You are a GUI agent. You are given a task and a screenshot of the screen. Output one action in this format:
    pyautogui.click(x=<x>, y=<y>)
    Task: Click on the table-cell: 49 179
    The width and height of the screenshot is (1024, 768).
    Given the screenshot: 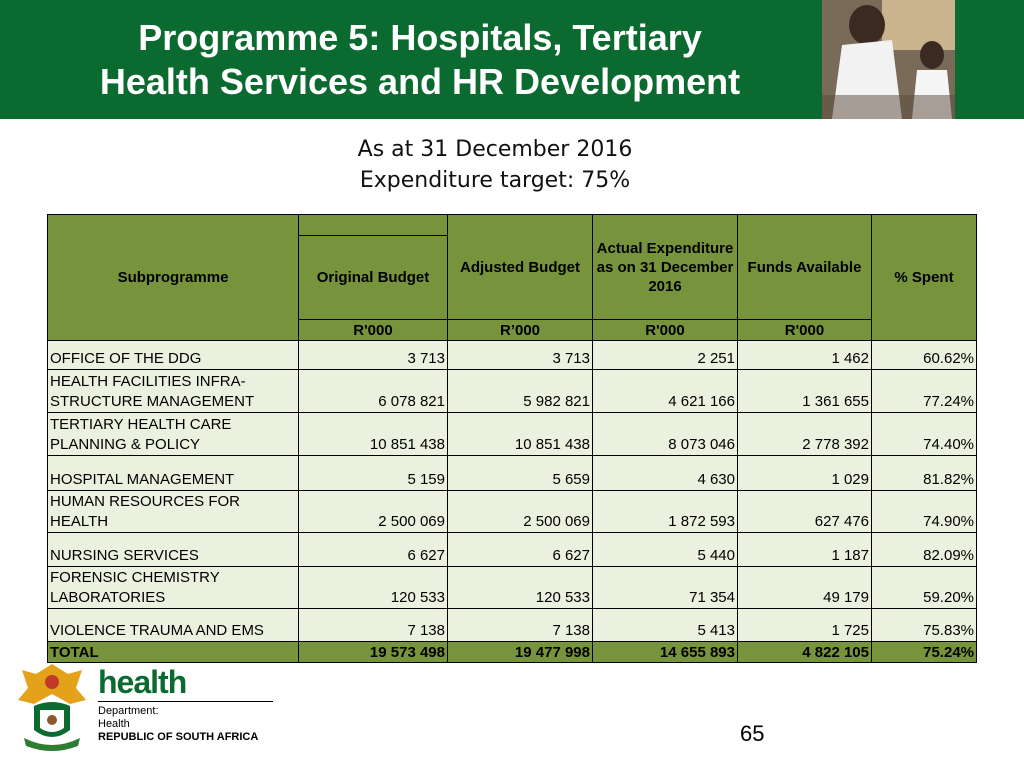 What is the action you would take?
    pyautogui.click(x=804, y=587)
    